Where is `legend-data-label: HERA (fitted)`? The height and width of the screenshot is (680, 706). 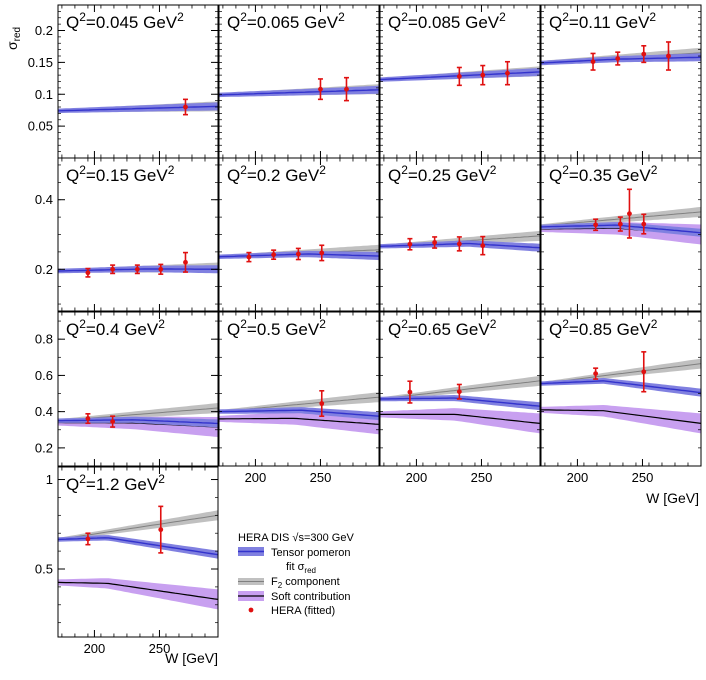
legend-data-label: HERA (fitted) is located at coordinates (303, 611).